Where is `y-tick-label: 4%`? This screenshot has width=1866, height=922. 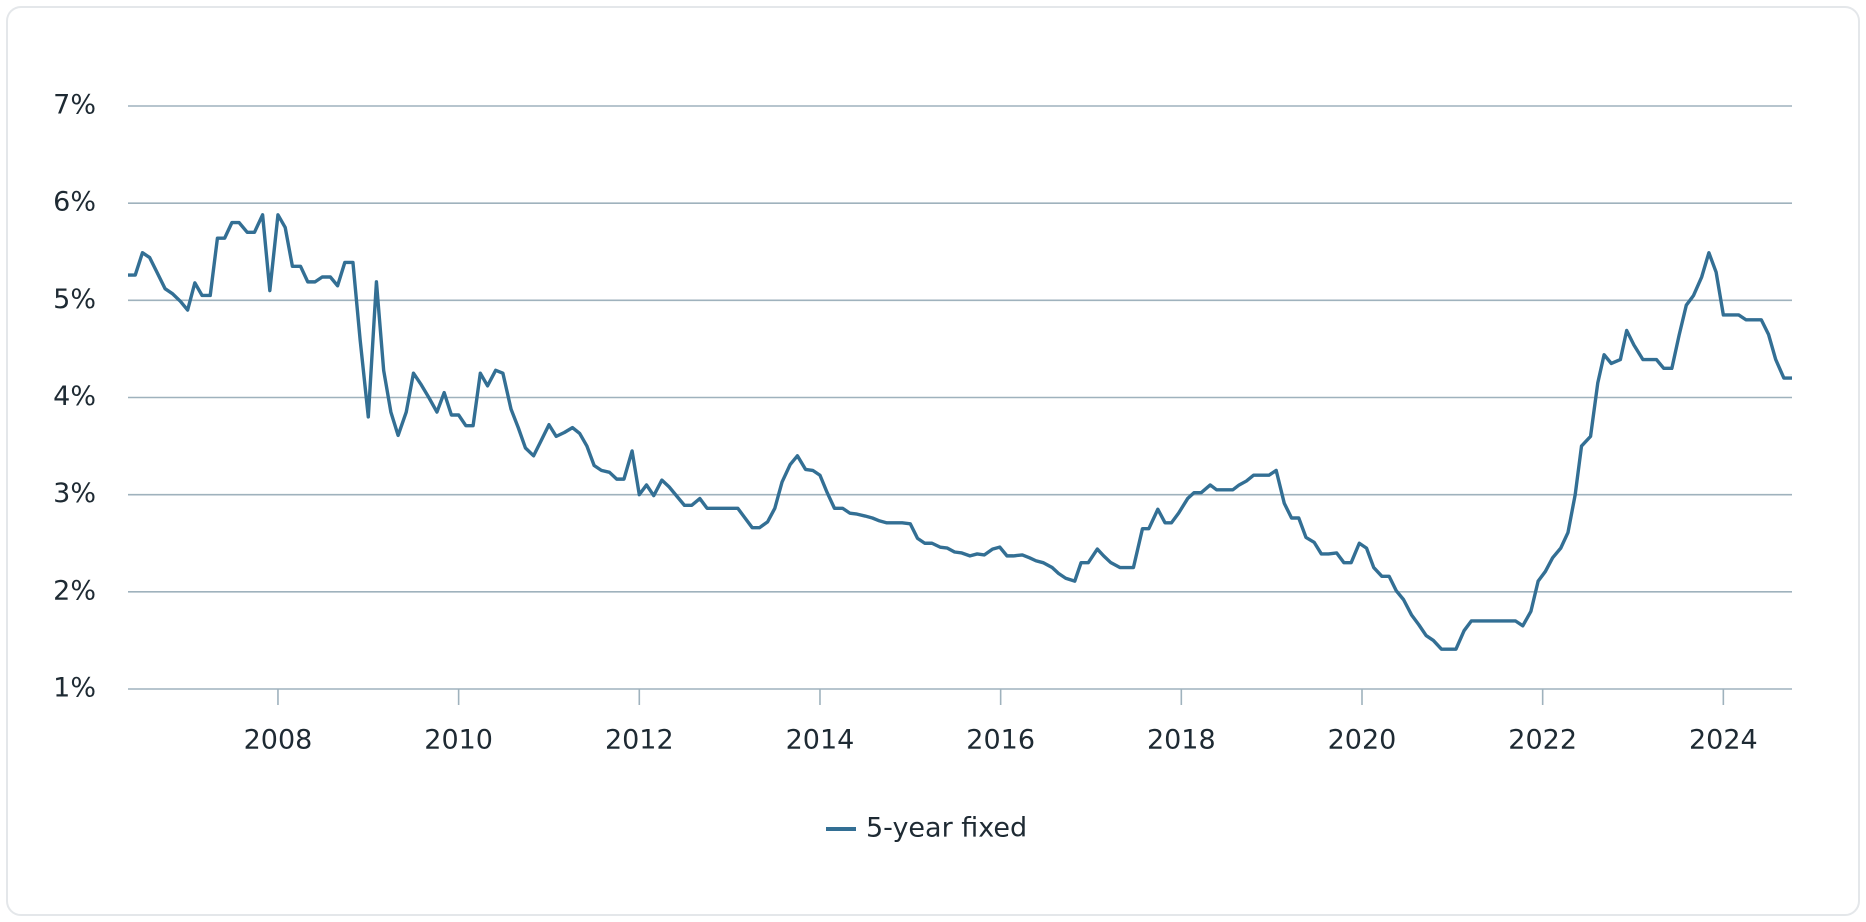 y-tick-label: 4% is located at coordinates (74, 396).